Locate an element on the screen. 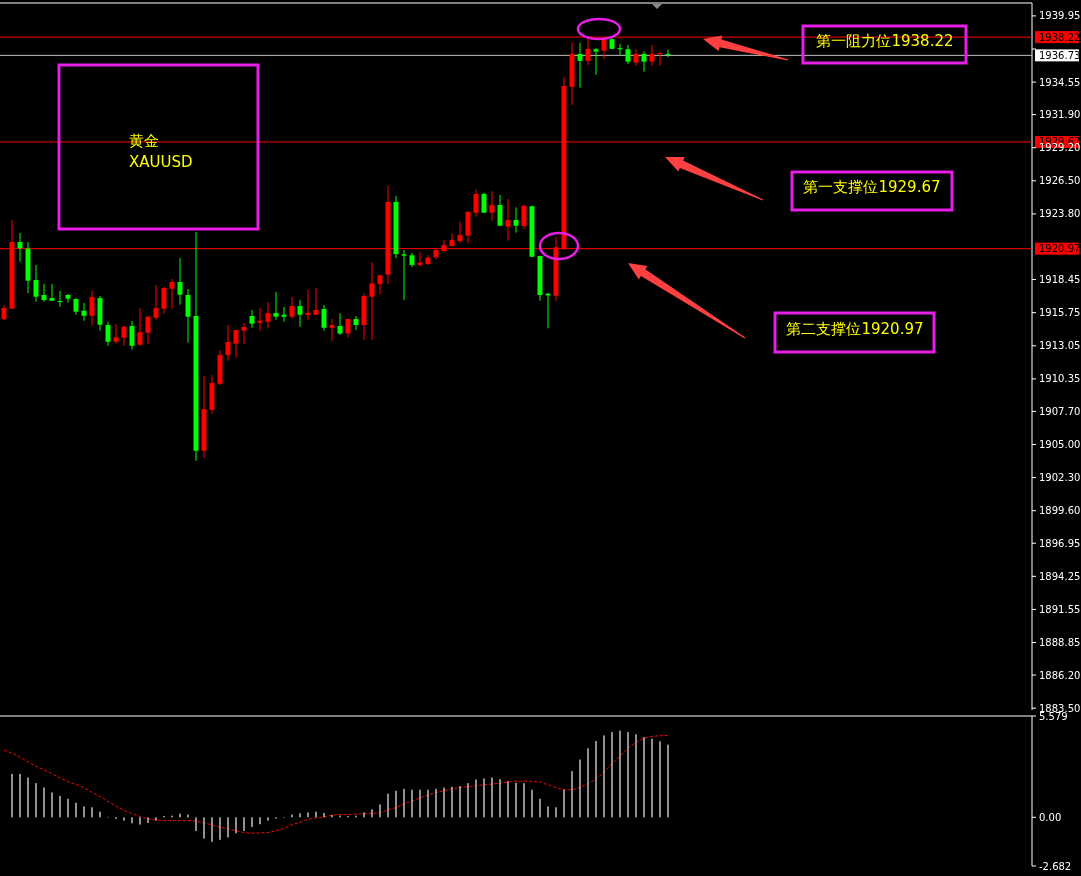 Image resolution: width=1081 pixels, height=876 pixels. y-tick-label: 1910.35 is located at coordinates (1060, 379).